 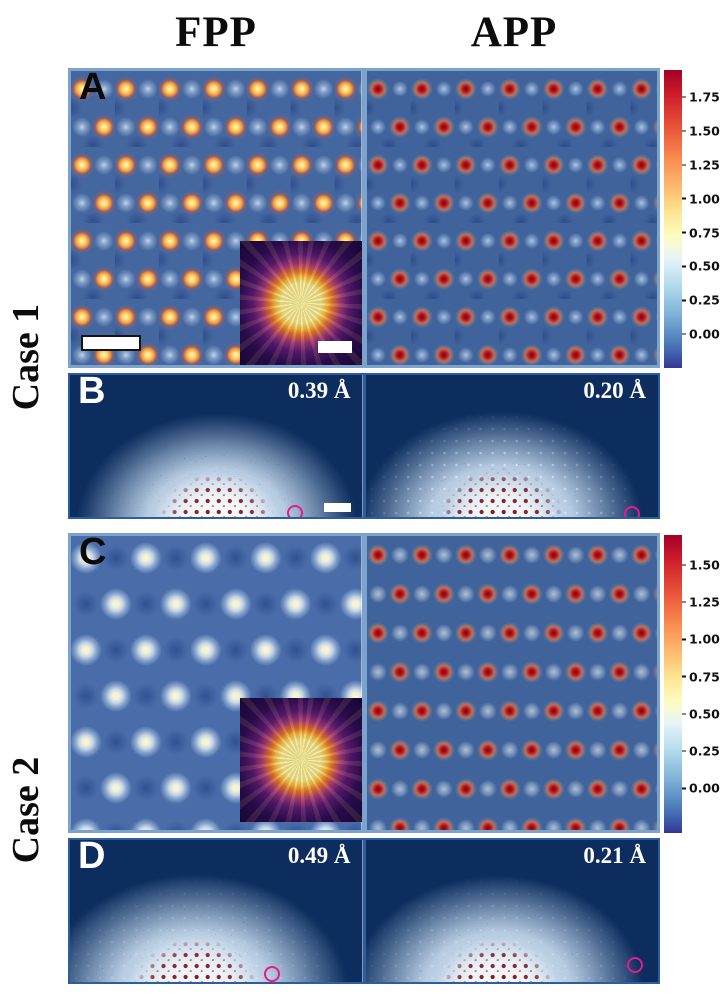 I want to click on colorbar-ticks-case1: 1.75 1.50 1.25 1.00 0.75 0.50 0.25 0.00, so click(x=701, y=219).